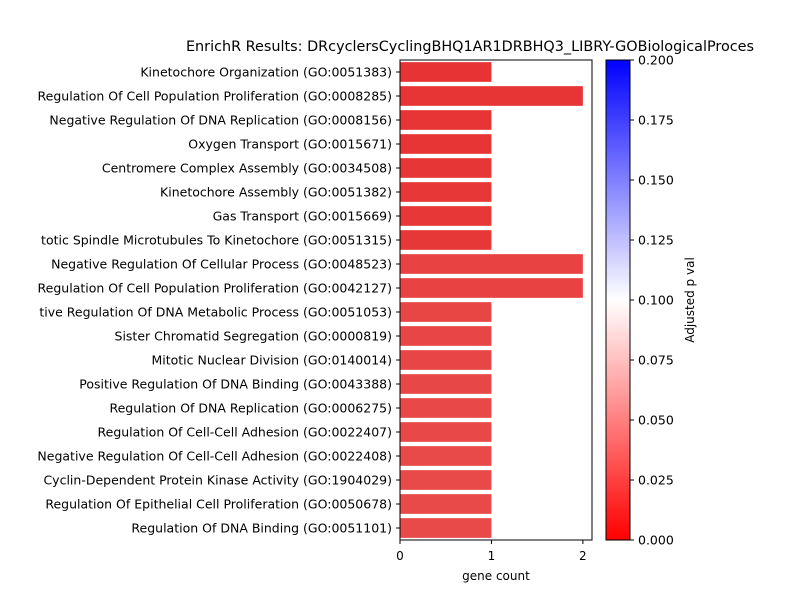 This screenshot has height=600, width=800. I want to click on category-label: Oxygen Transport (GO:0015671), so click(290, 144).